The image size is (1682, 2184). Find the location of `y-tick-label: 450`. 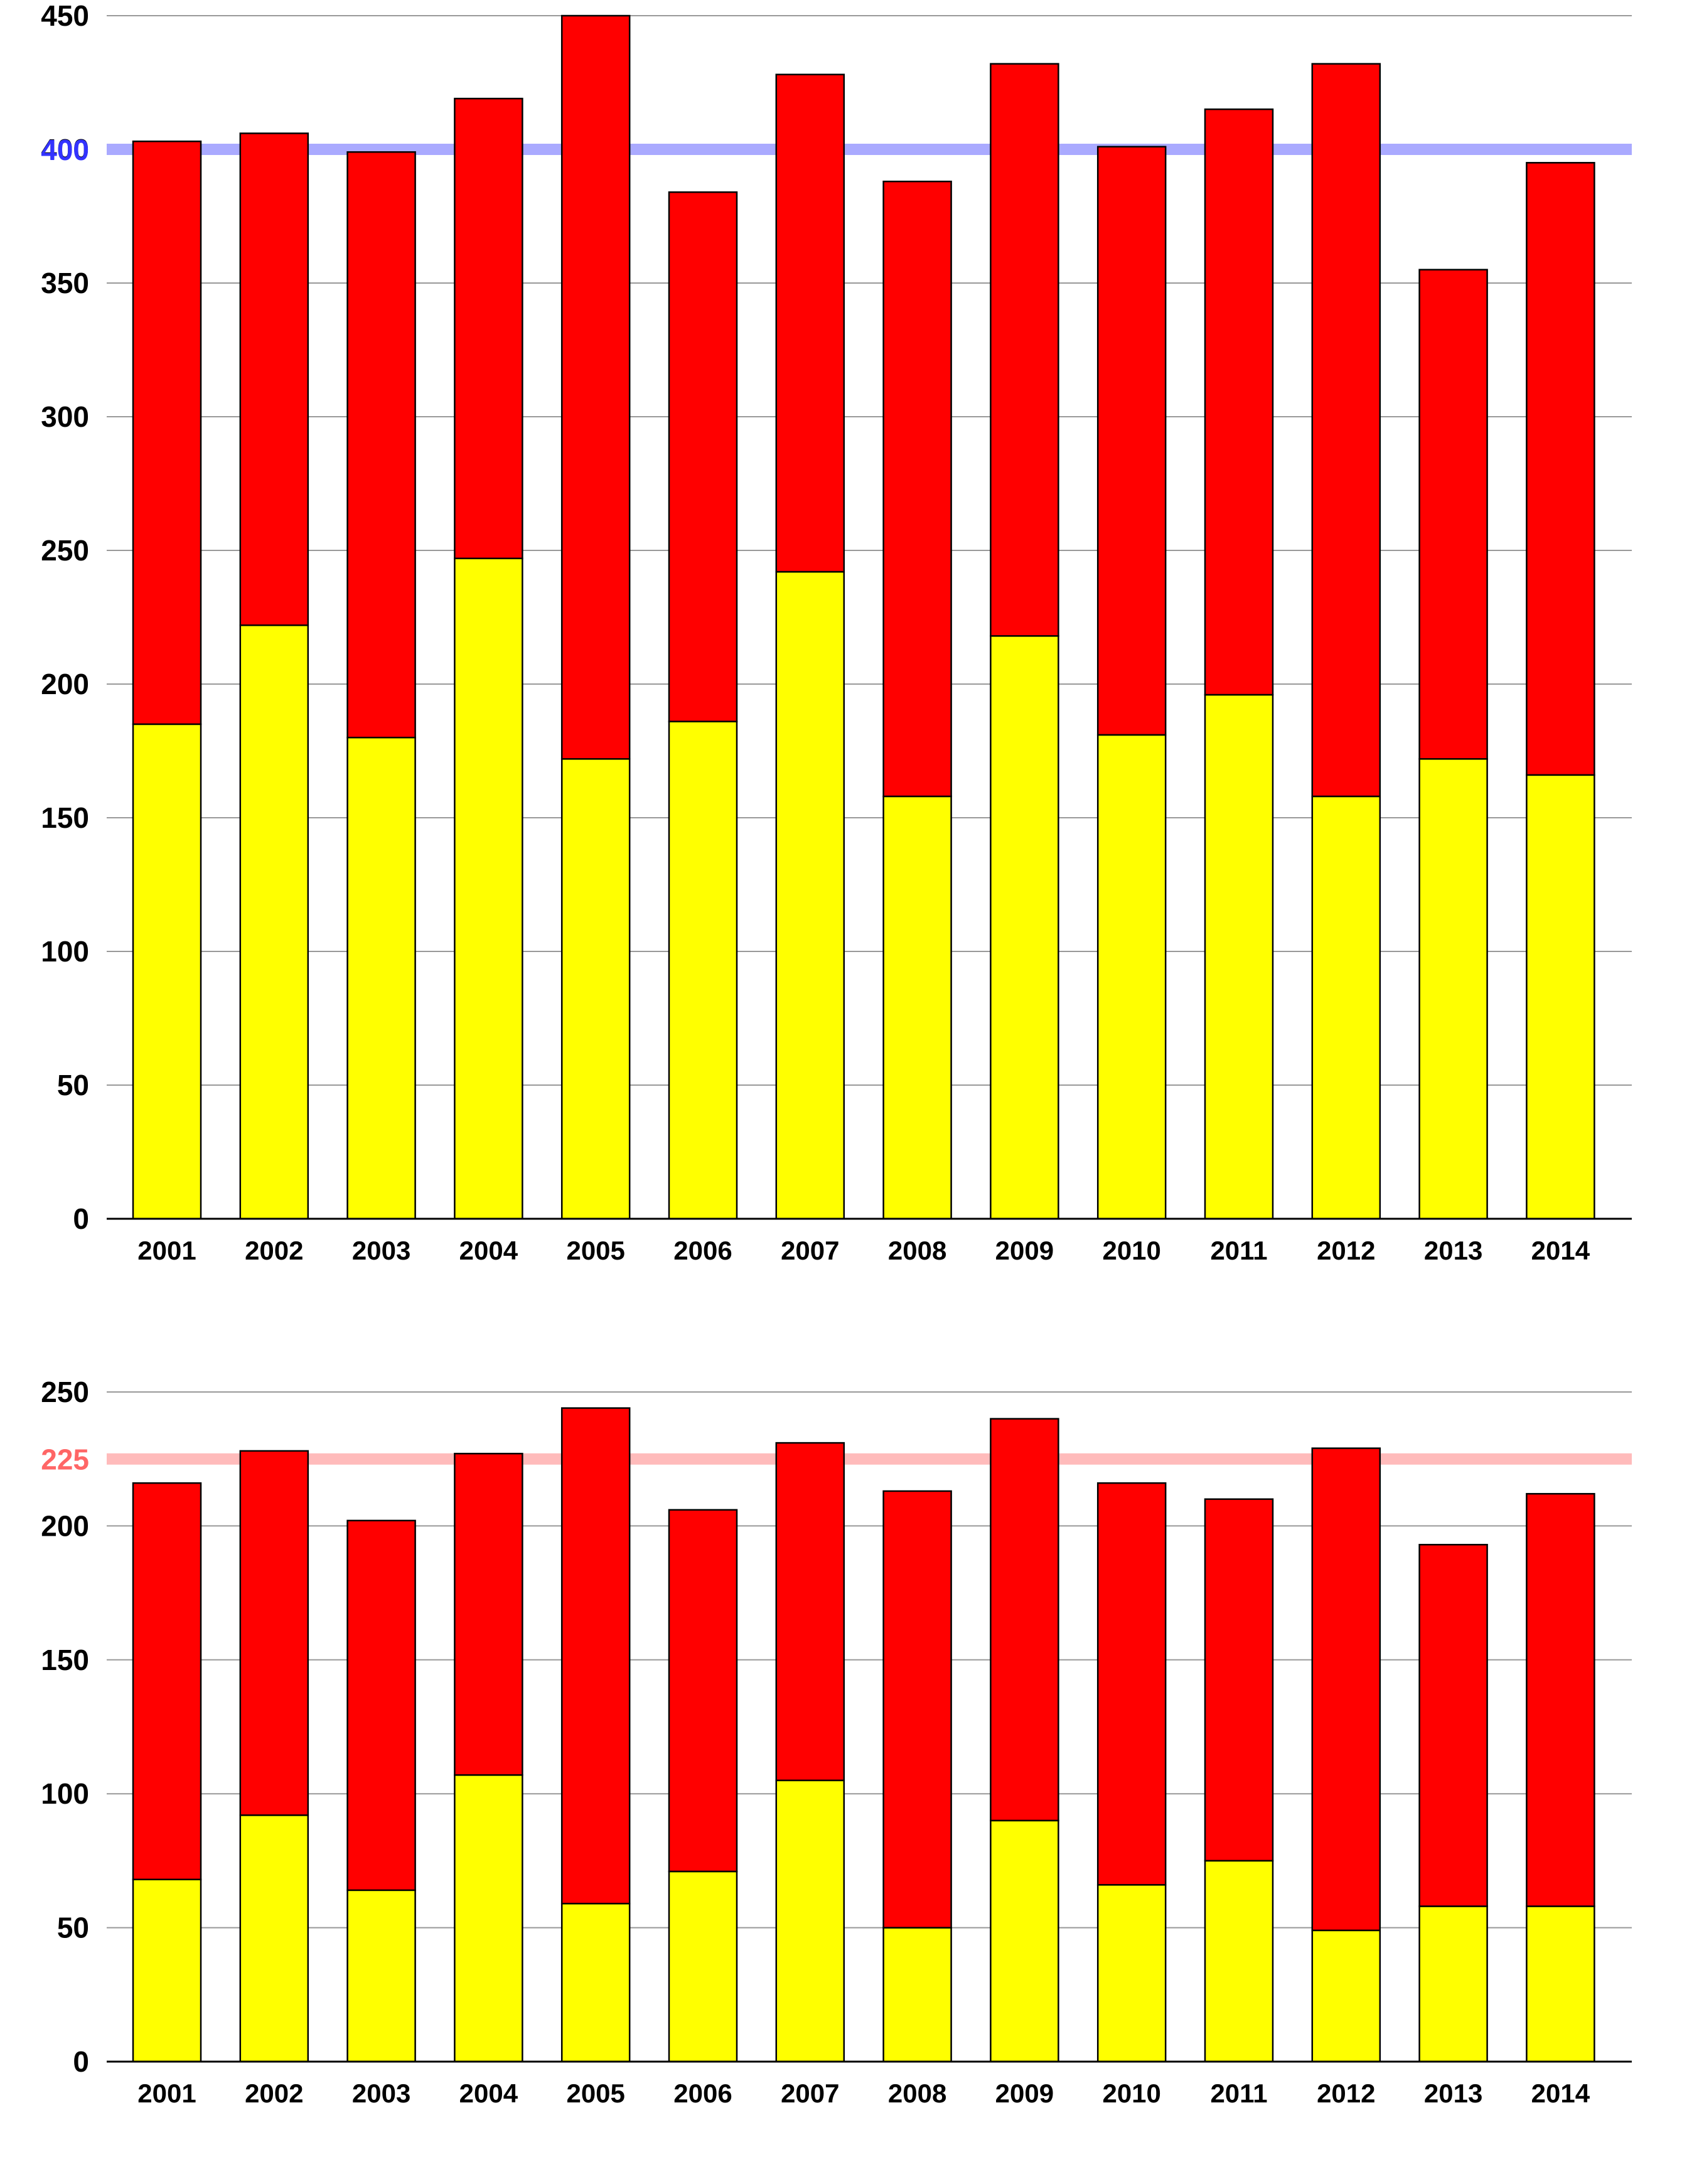

y-tick-label: 450 is located at coordinates (65, 16).